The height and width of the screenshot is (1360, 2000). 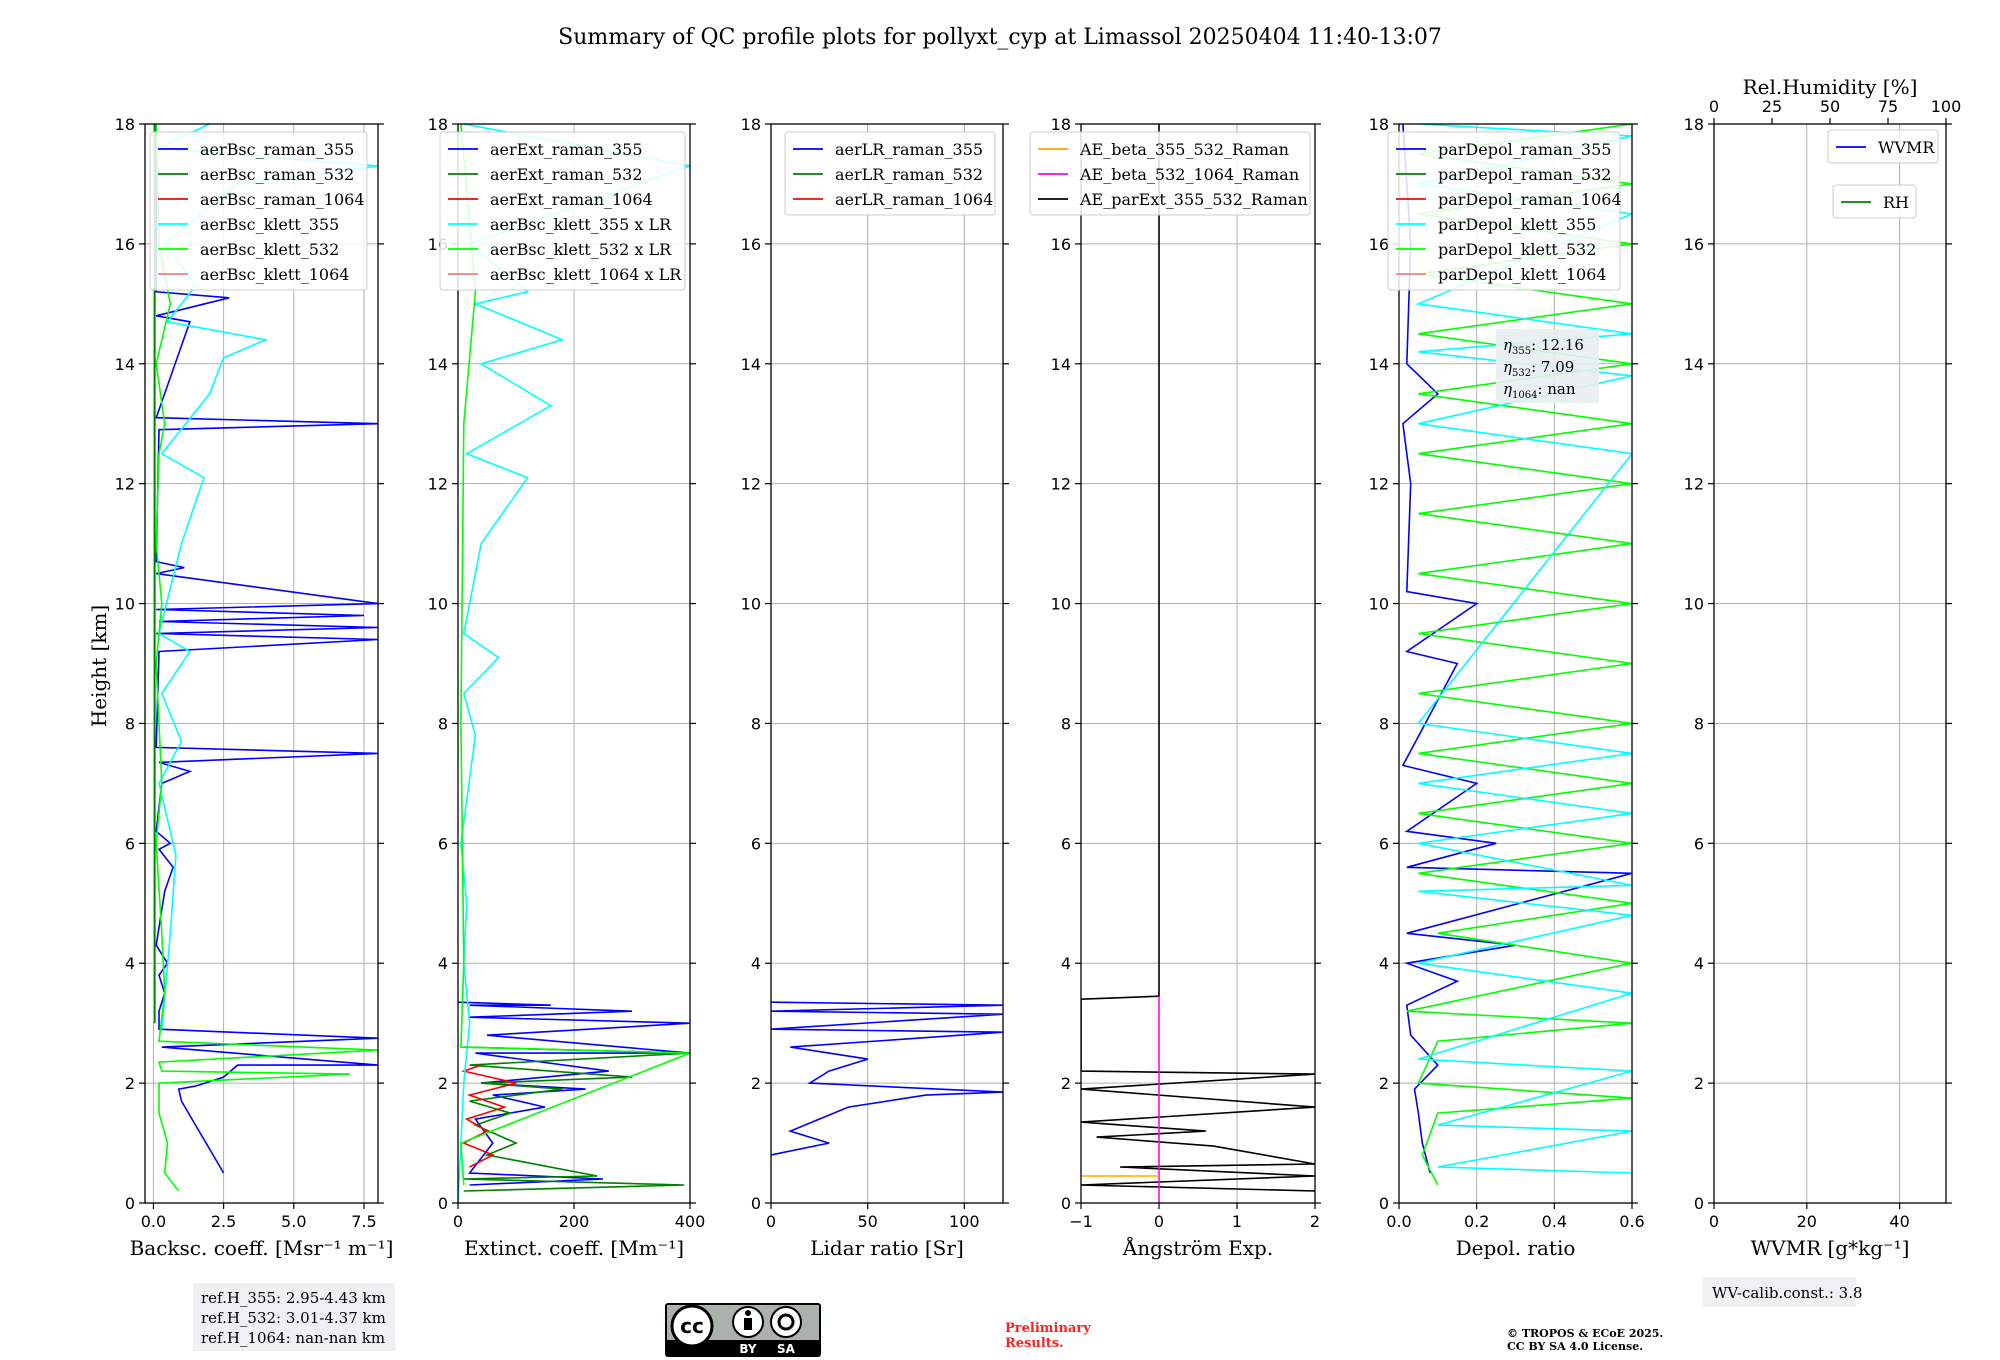 I want to click on legend-entry: aerBsc_klett_532 x LR, so click(x=581, y=249).